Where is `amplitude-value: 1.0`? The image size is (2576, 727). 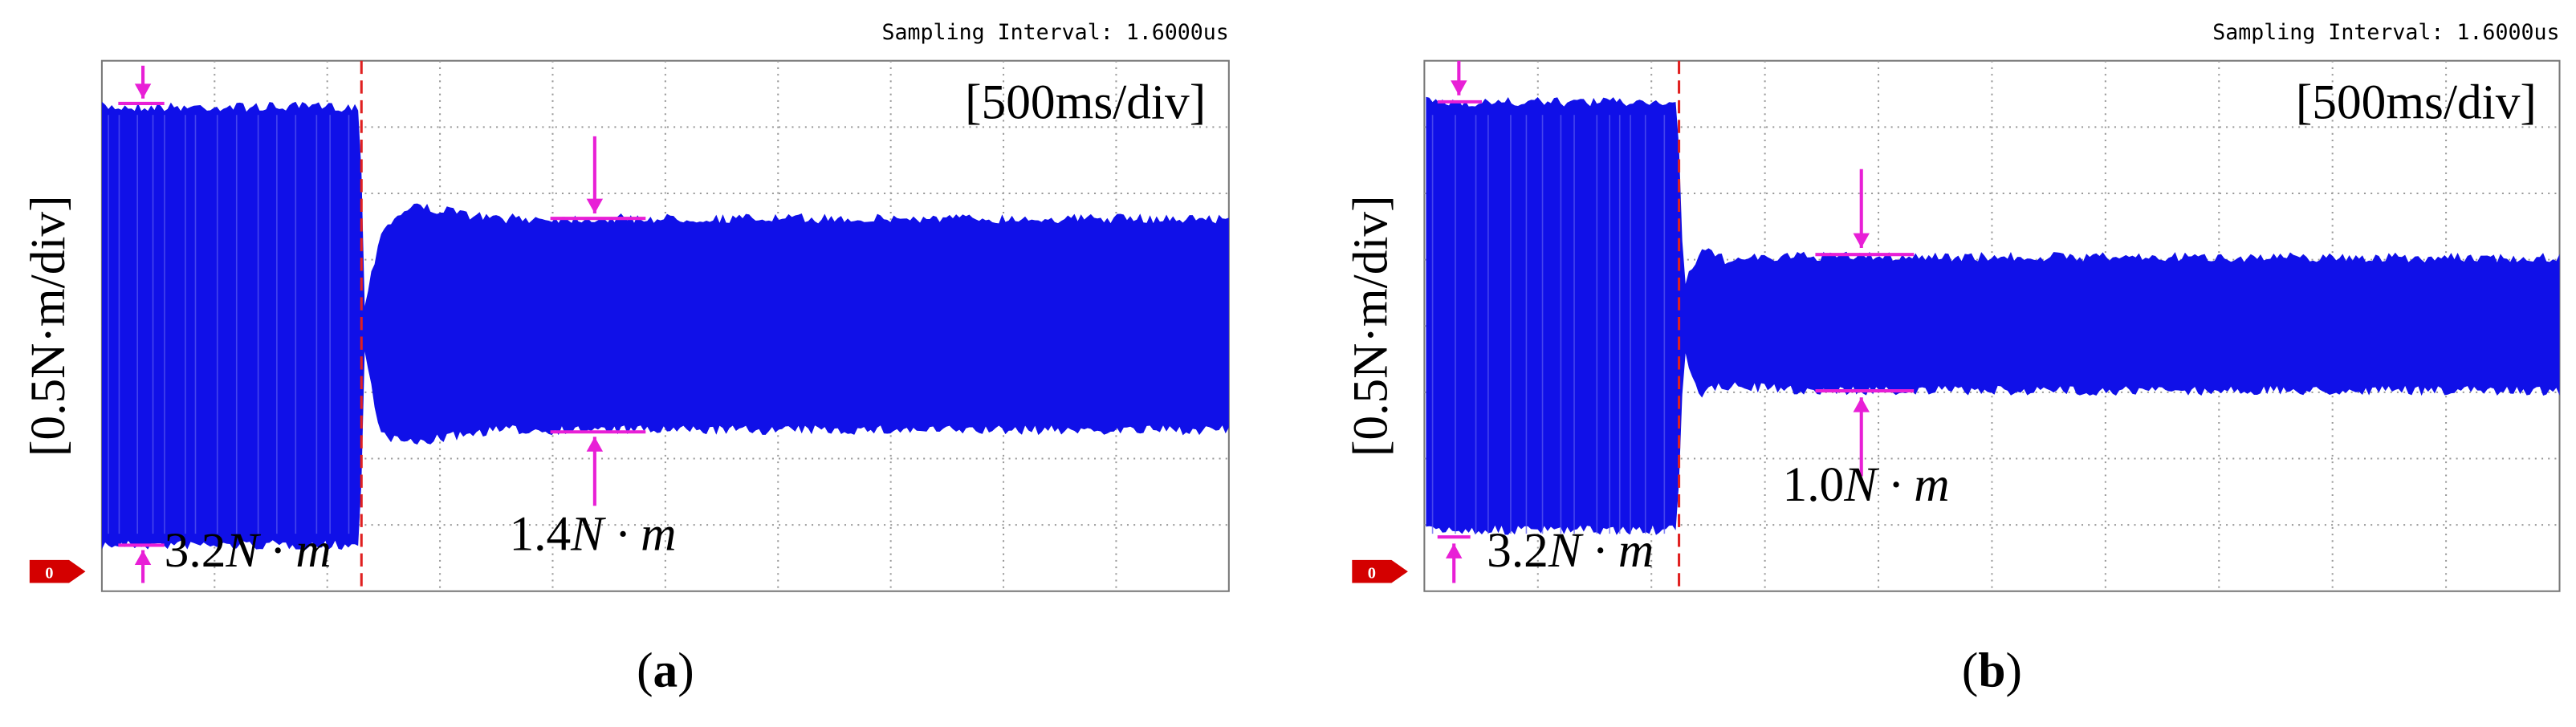
amplitude-value: 1.0 is located at coordinates (1814, 484).